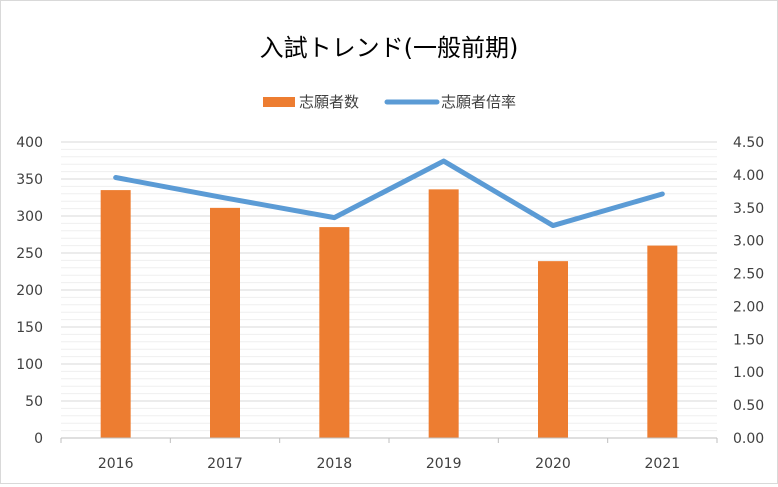  I want to click on y-left-tick-label: 0, so click(38, 439).